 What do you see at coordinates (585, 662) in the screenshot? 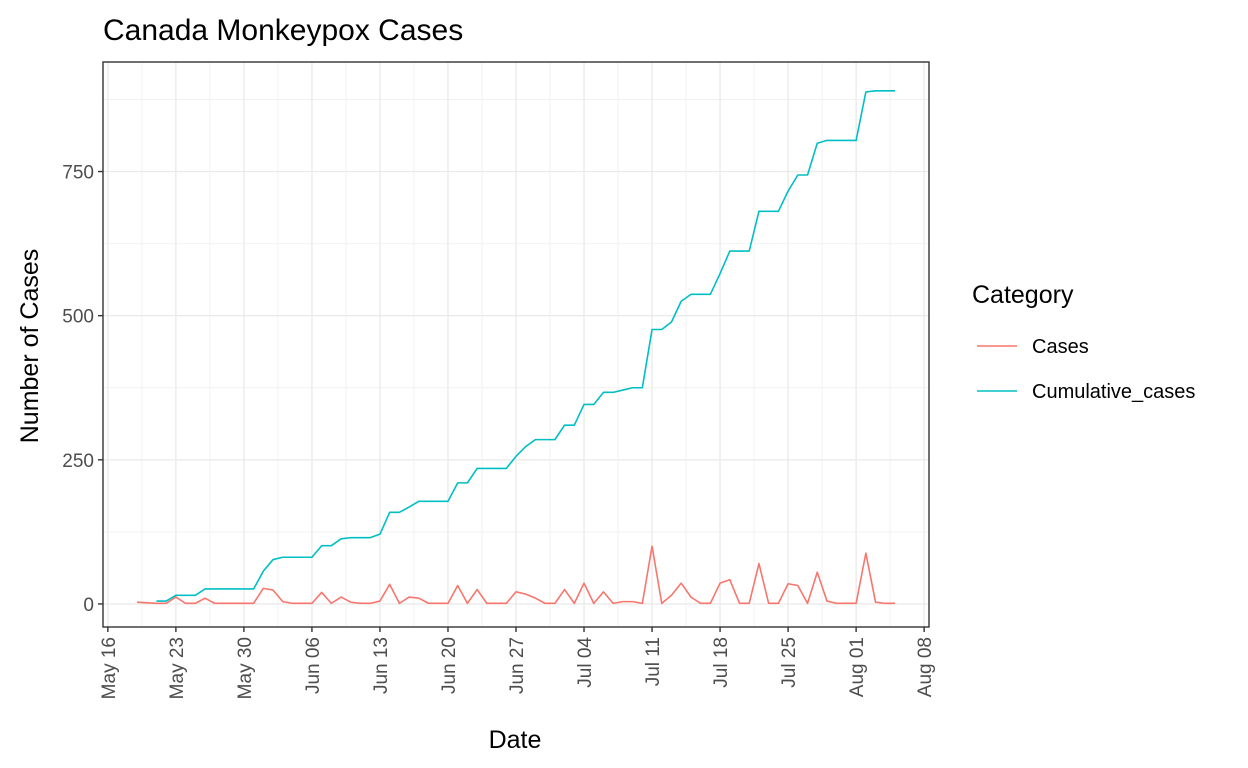
I see `x-tick-label: Jul 04` at bounding box center [585, 662].